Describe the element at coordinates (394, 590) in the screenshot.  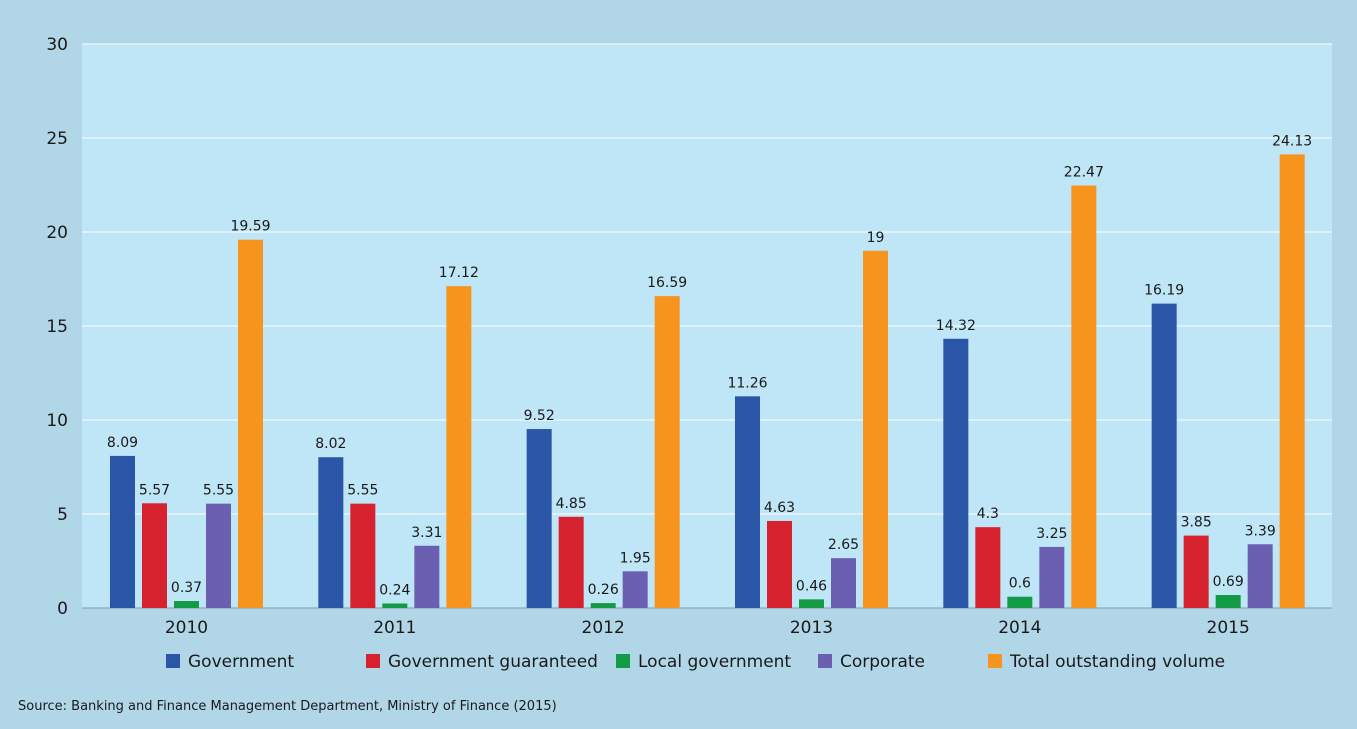
I see `data-label: 0.24` at that location.